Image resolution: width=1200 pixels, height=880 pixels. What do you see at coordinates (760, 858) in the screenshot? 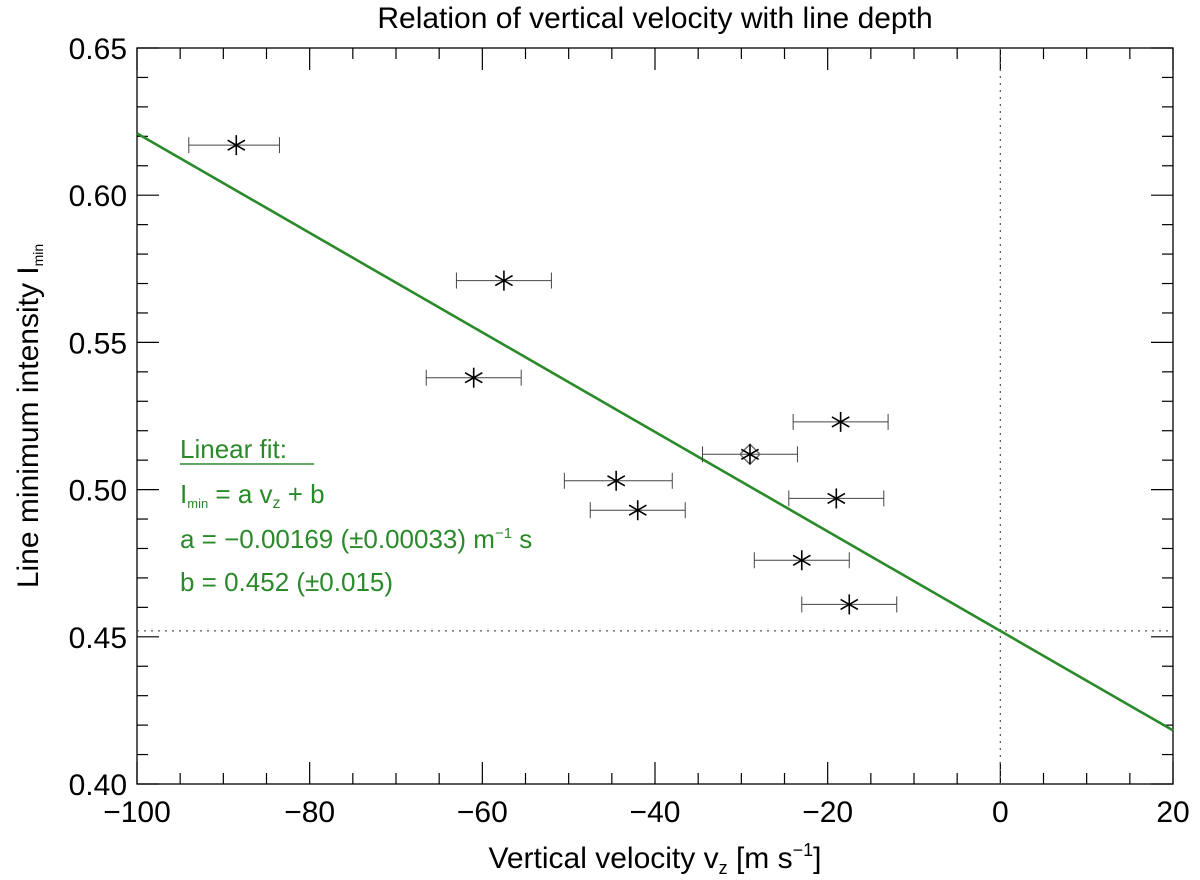
I see `x-axis-label-units: [m s` at bounding box center [760, 858].